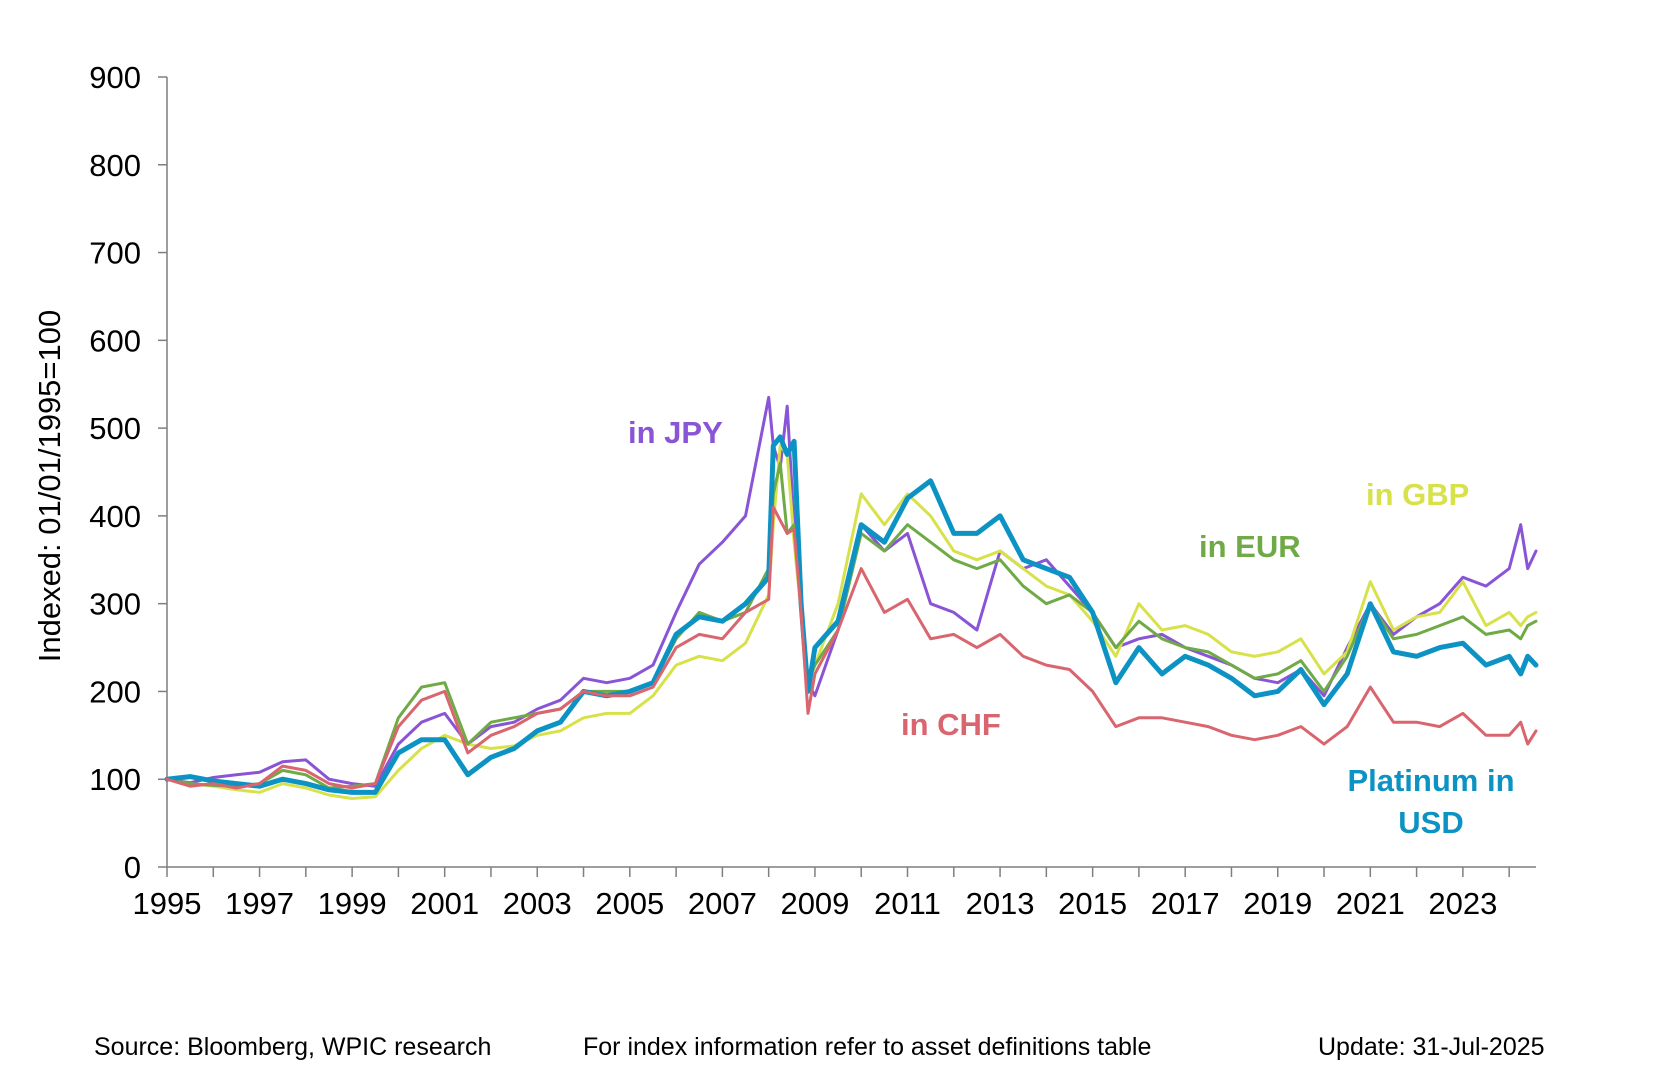 The image size is (1654, 1080). Describe the element at coordinates (1370, 903) in the screenshot. I see `x-tick-label: 2021` at that location.